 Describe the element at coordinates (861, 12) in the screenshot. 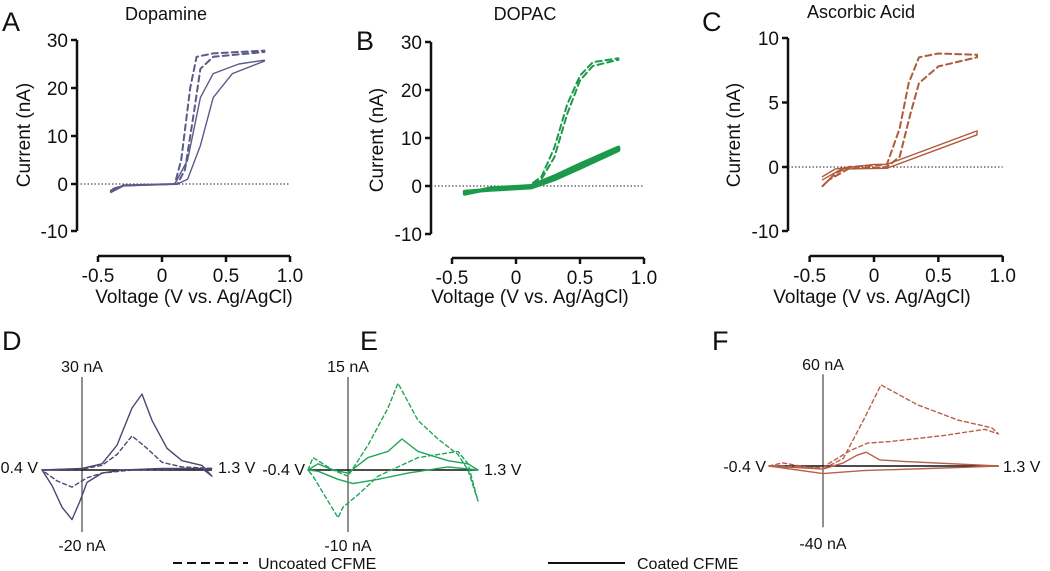

I see `chart-title: Ascorbic Acid` at that location.